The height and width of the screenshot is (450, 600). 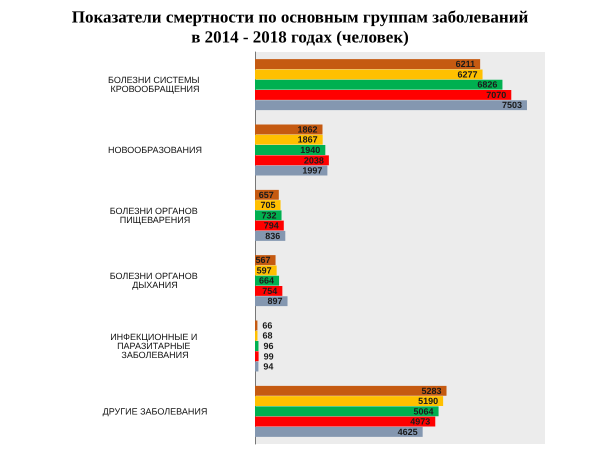 I want to click on y-tick-label: ДРУГИЕ ЗАБОЛЕВАНИЯ, so click(x=155, y=411).